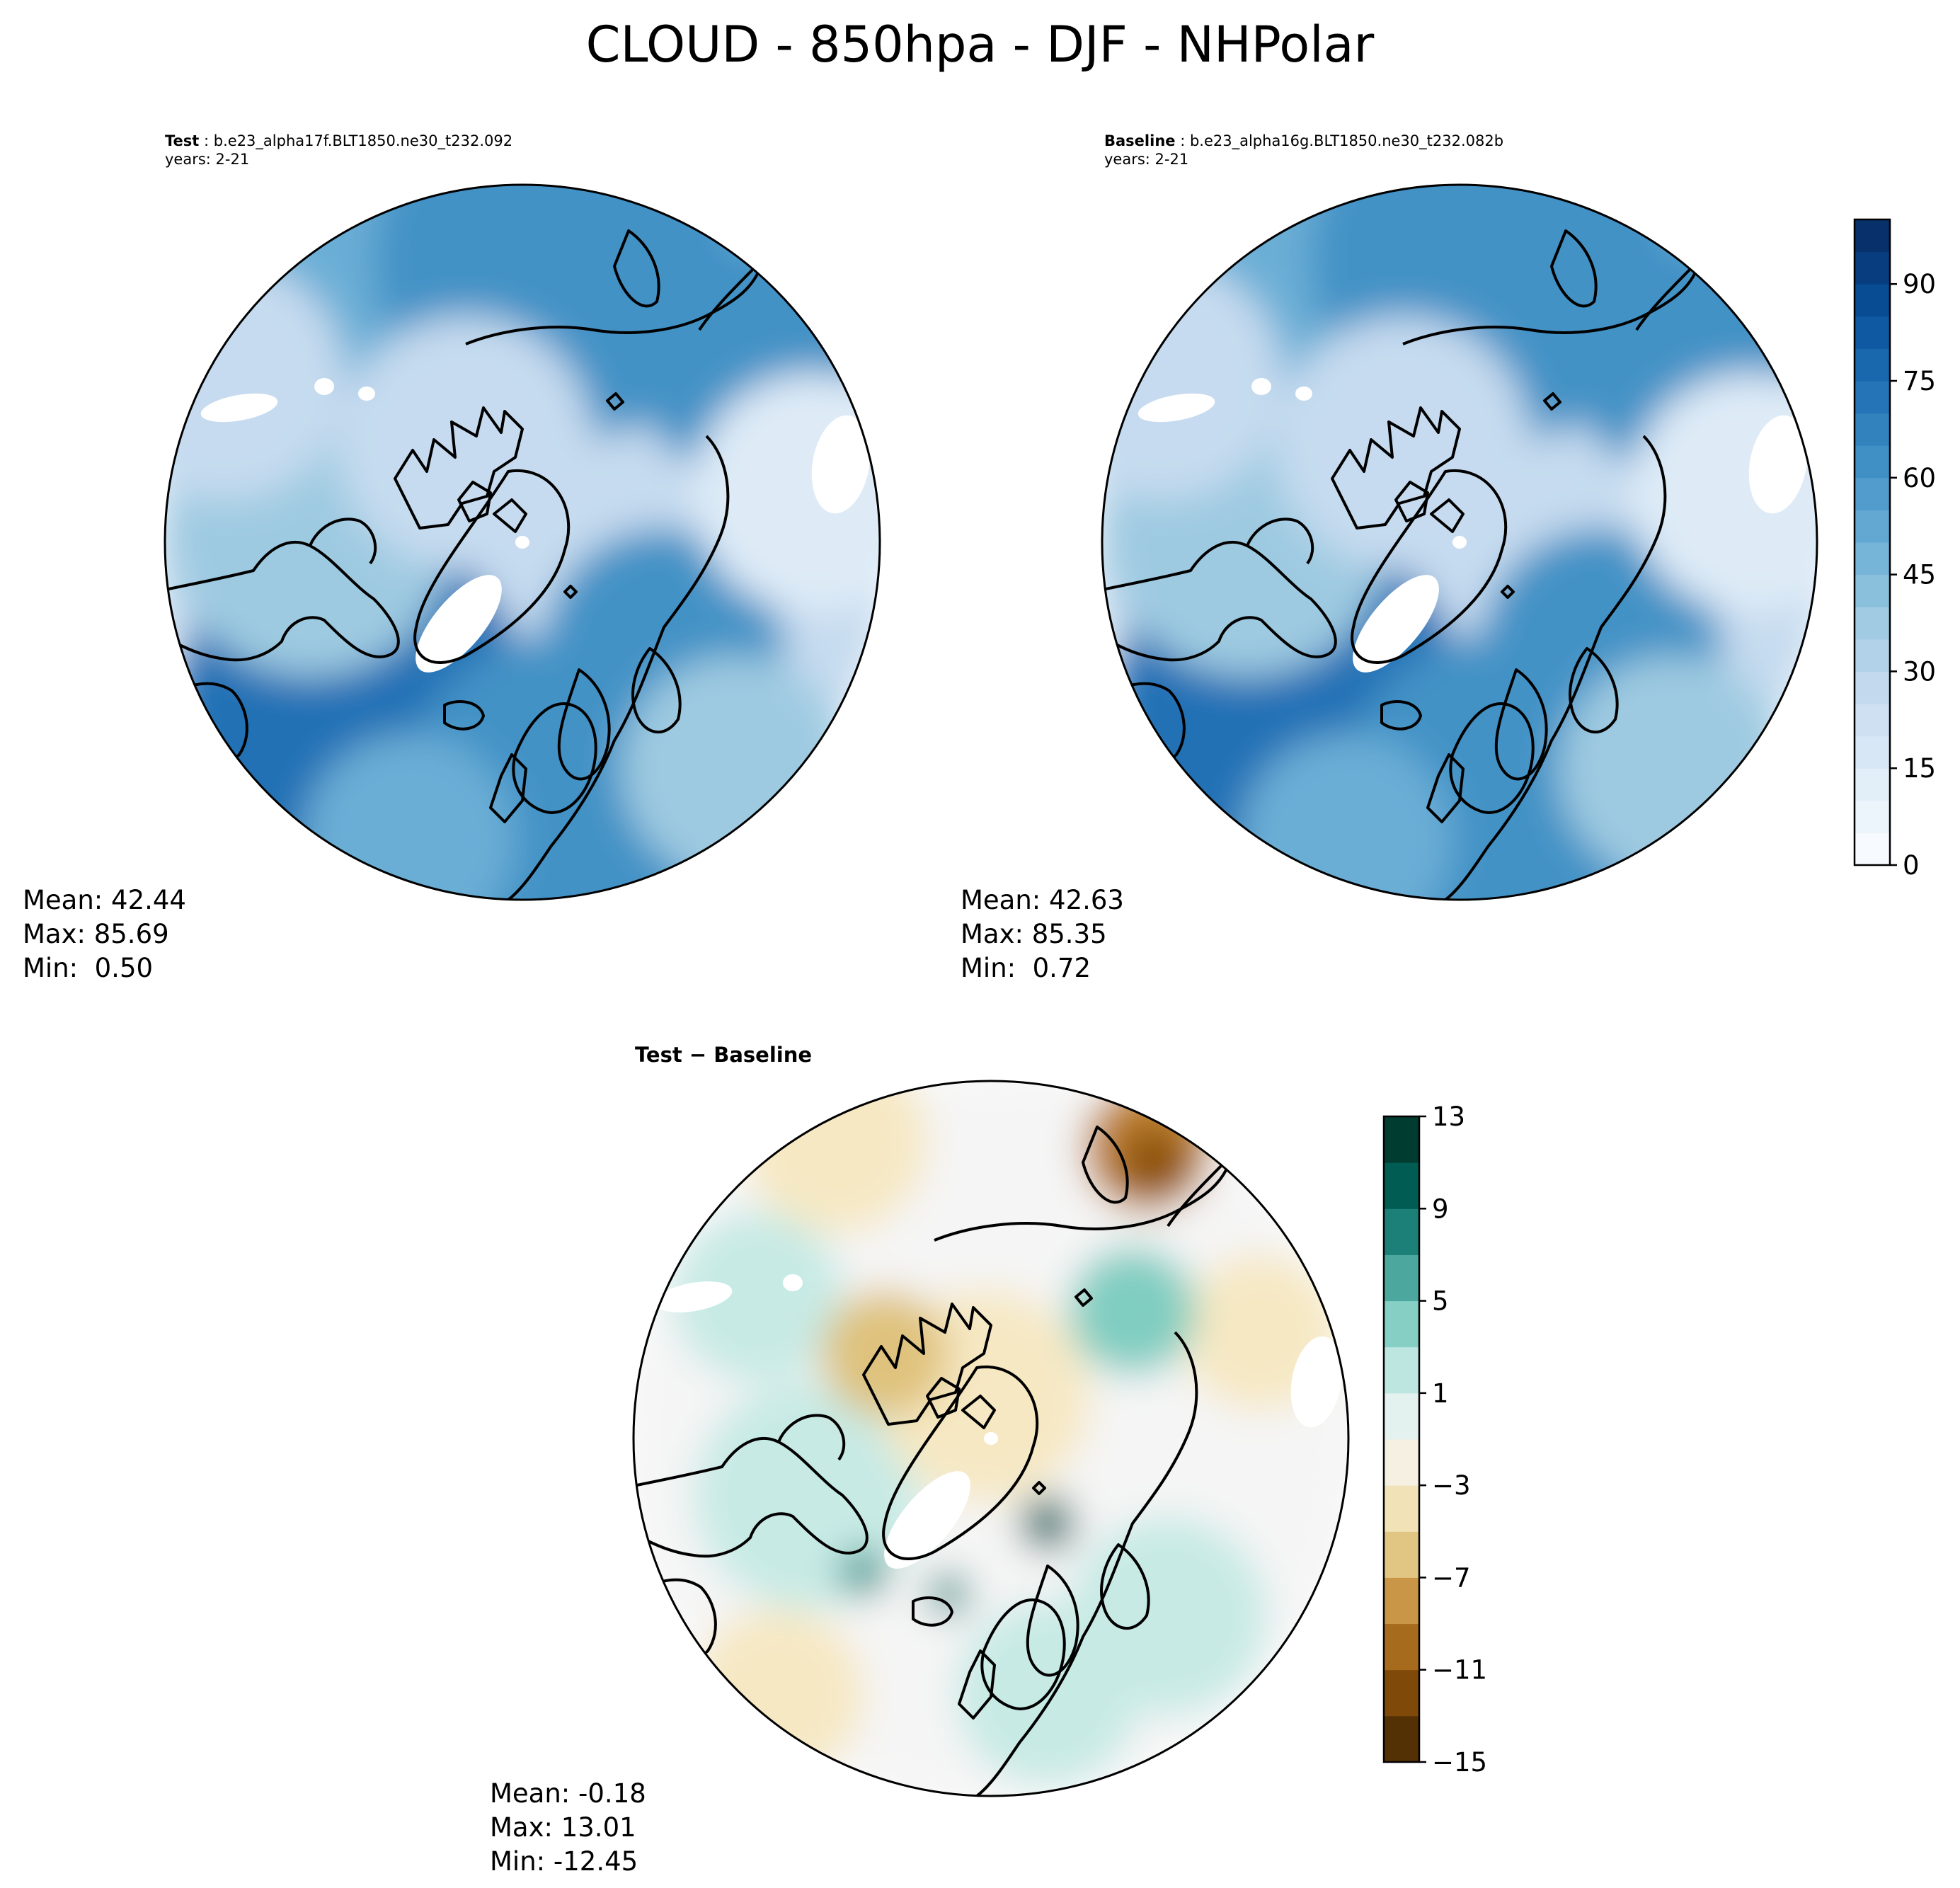 This screenshot has height=1888, width=1960. I want to click on test-years: years: 2-21, so click(207, 160).